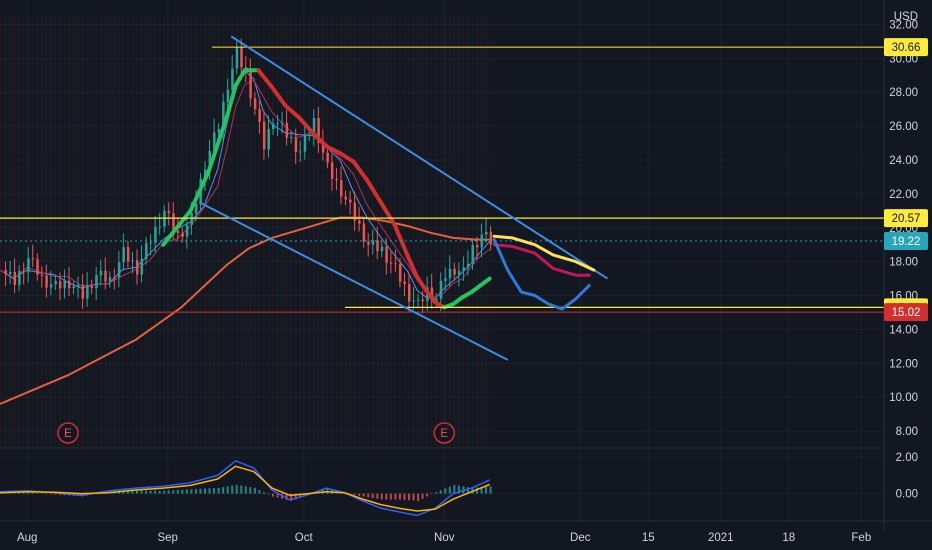 The height and width of the screenshot is (550, 932). Describe the element at coordinates (544, 253) in the screenshot. I see `projection-yellow-line` at that location.